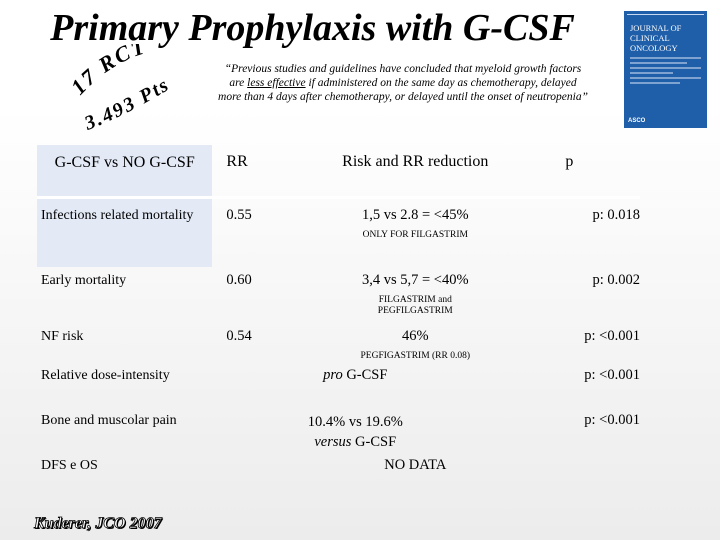 Image resolution: width=720 pixels, height=540 pixels. Describe the element at coordinates (110, 71) in the screenshot. I see `curved-label-rct: 17 RCT` at that location.